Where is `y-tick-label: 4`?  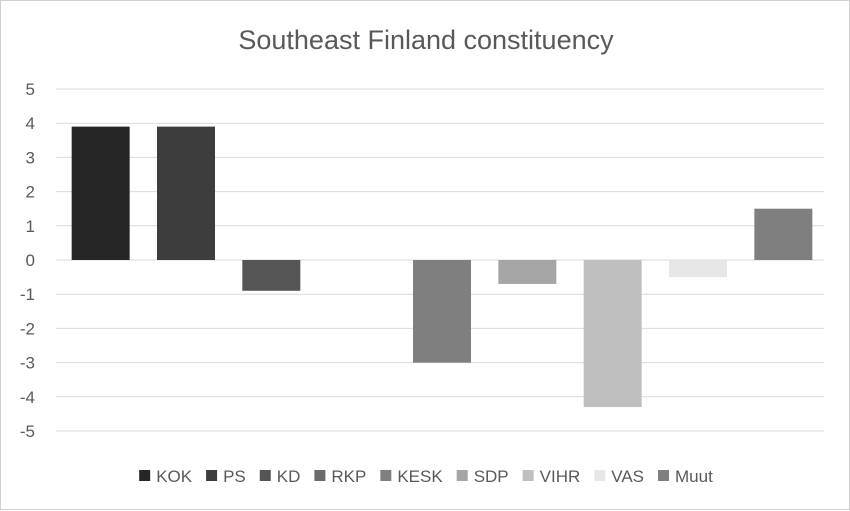 y-tick-label: 4 is located at coordinates (30, 123).